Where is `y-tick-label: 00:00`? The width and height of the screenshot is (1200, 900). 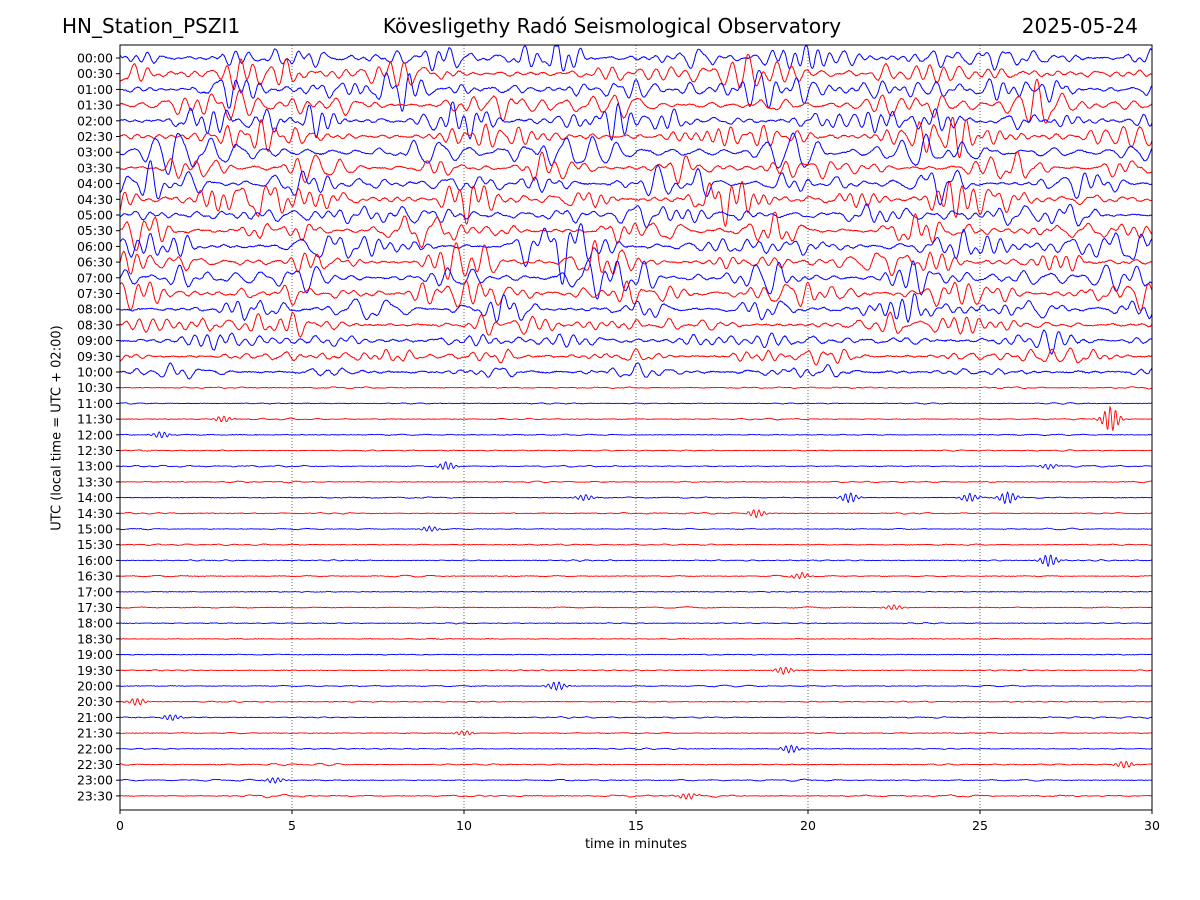 y-tick-label: 00:00 is located at coordinates (95, 58).